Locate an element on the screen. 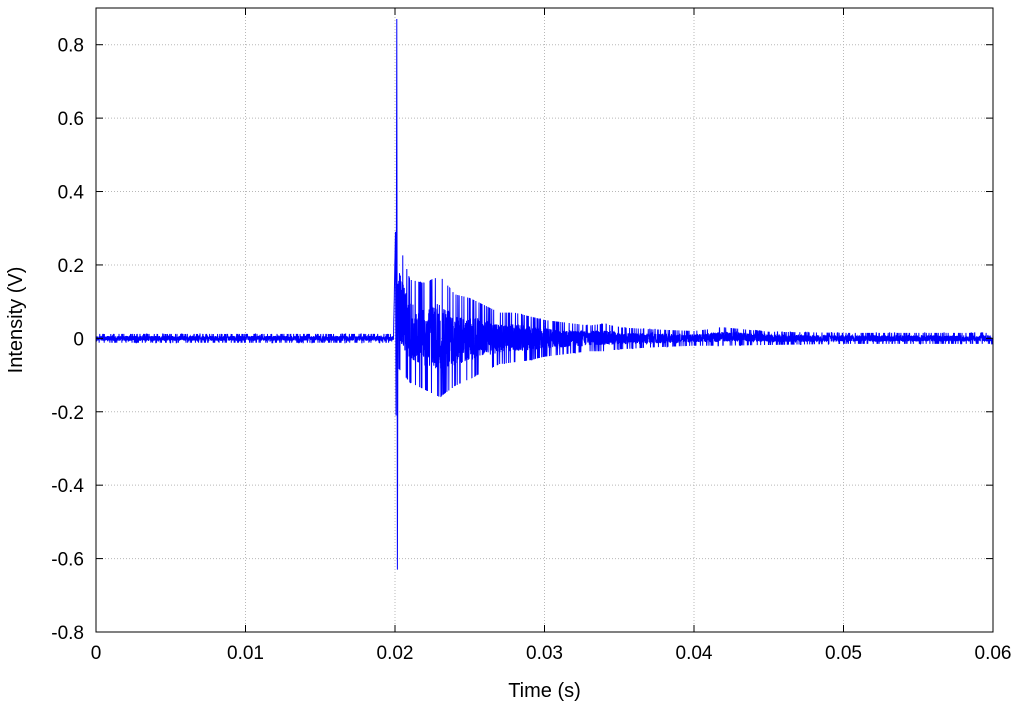 The width and height of the screenshot is (1024, 709). x-tick-label: 0.04 is located at coordinates (694, 653).